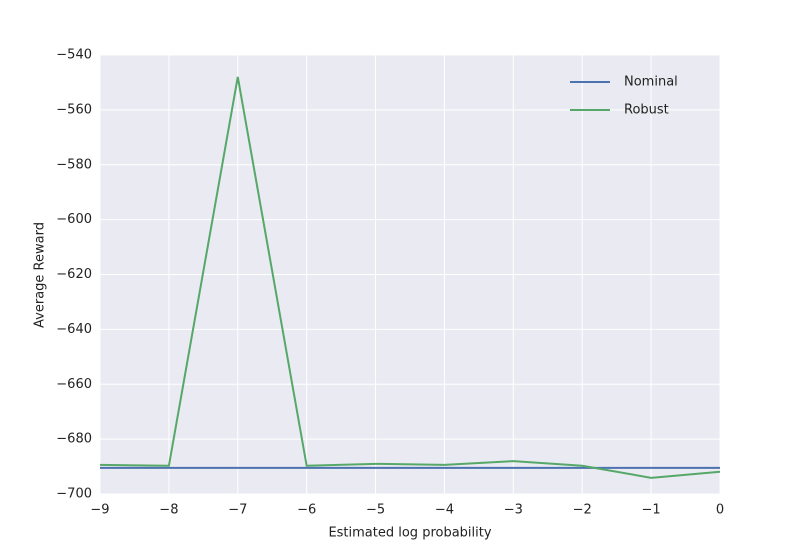  Describe the element at coordinates (582, 510) in the screenshot. I see `x-tick-label: −2` at that location.